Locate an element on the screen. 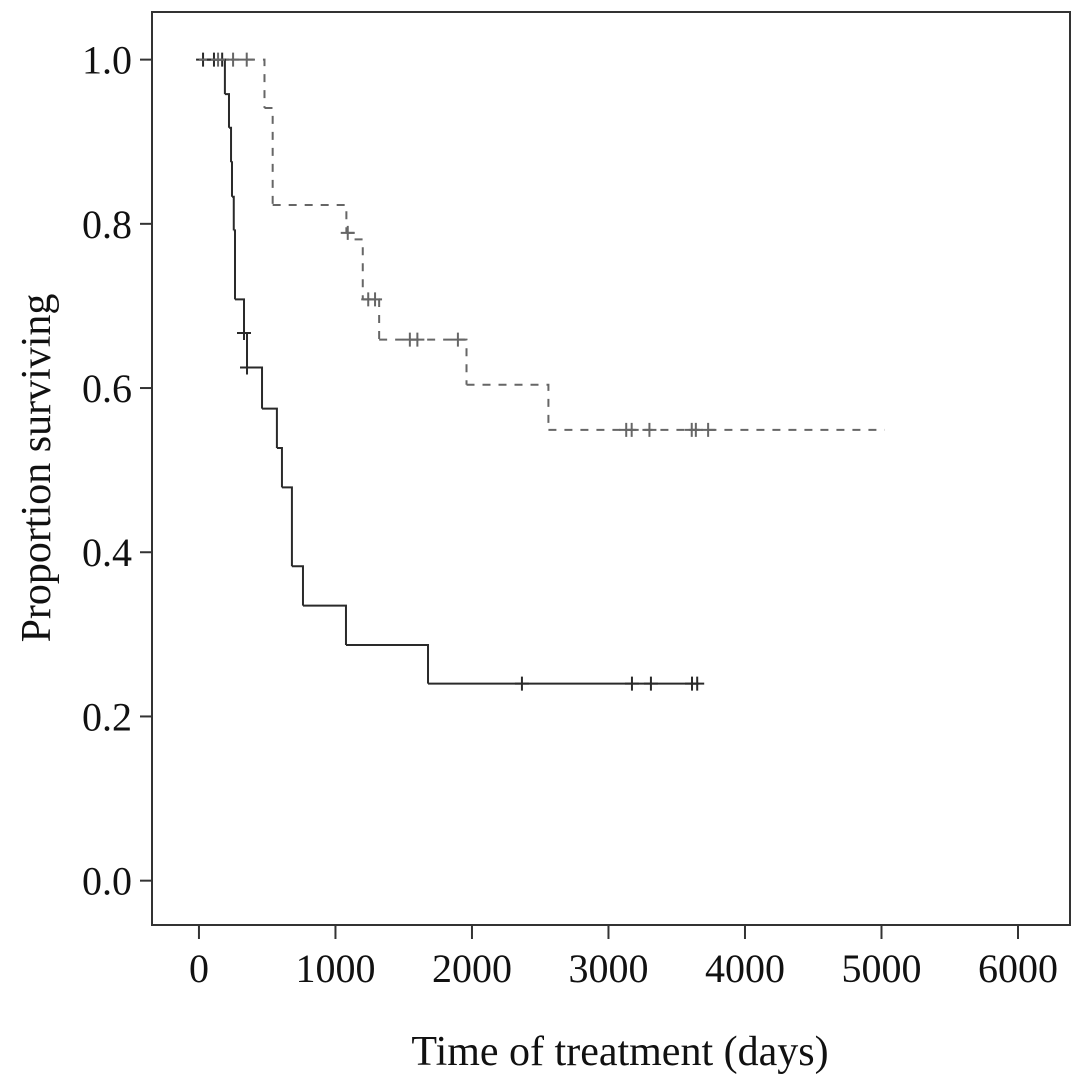 The height and width of the screenshot is (1090, 1087). y-tick-label: 1.0 is located at coordinates (107, 60).